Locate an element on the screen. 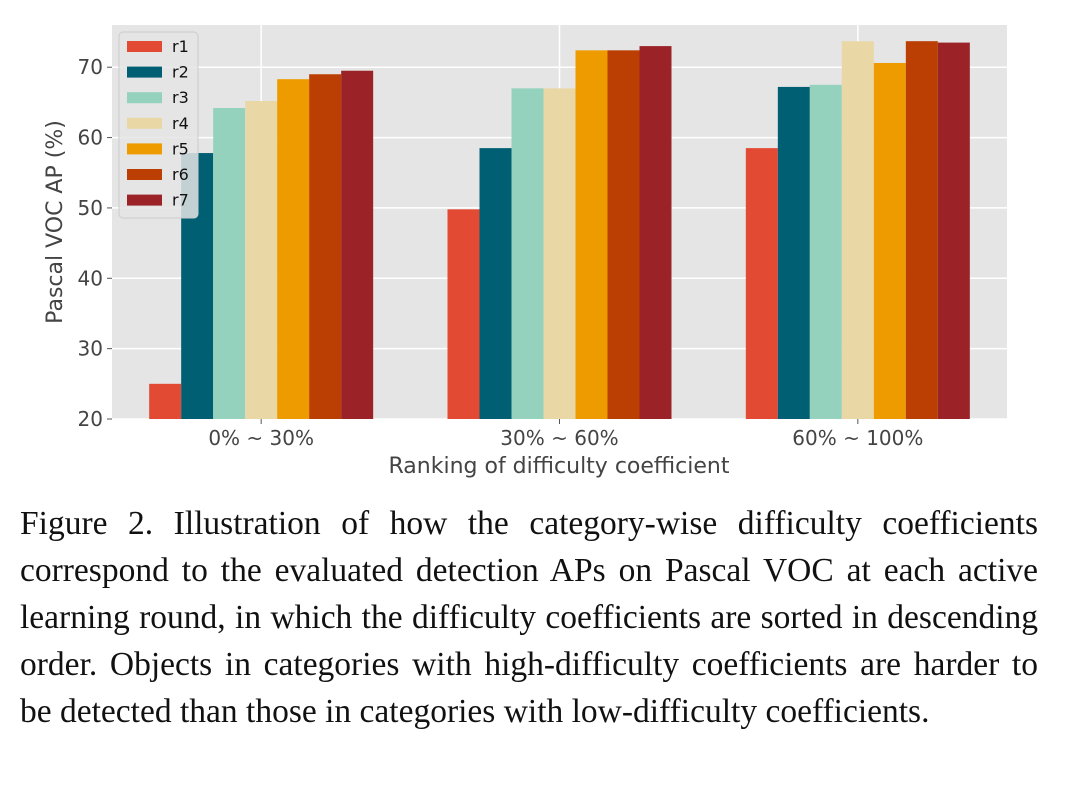  legend: r1 r2 r3 r4 r5 r6 r7 is located at coordinates (158, 125).